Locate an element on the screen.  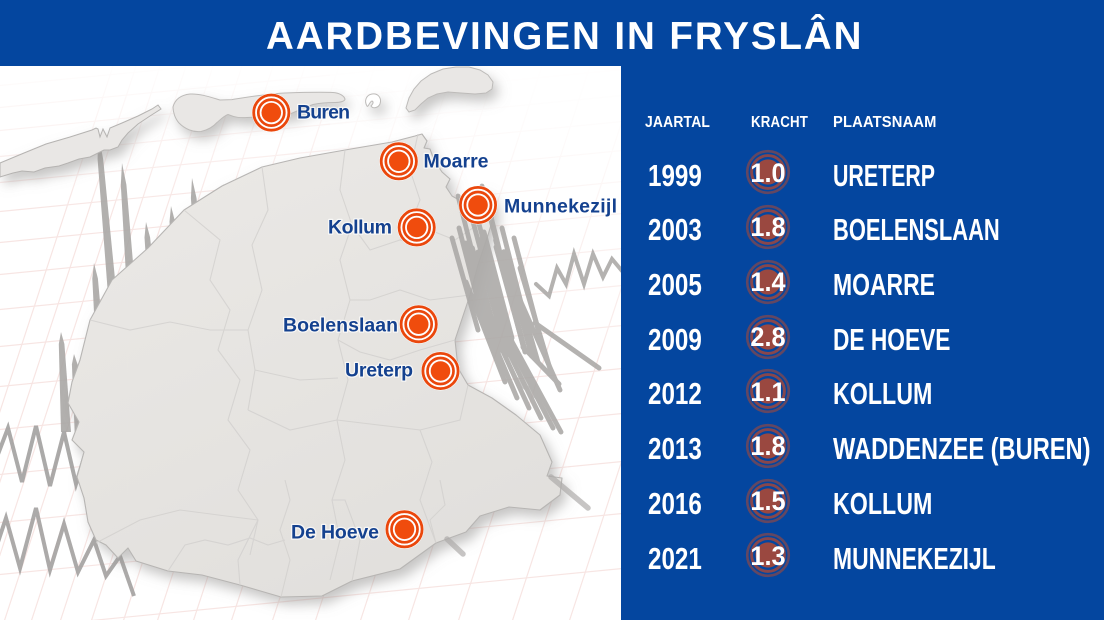
svg-text: De Hoeve is located at coordinates (335, 533).